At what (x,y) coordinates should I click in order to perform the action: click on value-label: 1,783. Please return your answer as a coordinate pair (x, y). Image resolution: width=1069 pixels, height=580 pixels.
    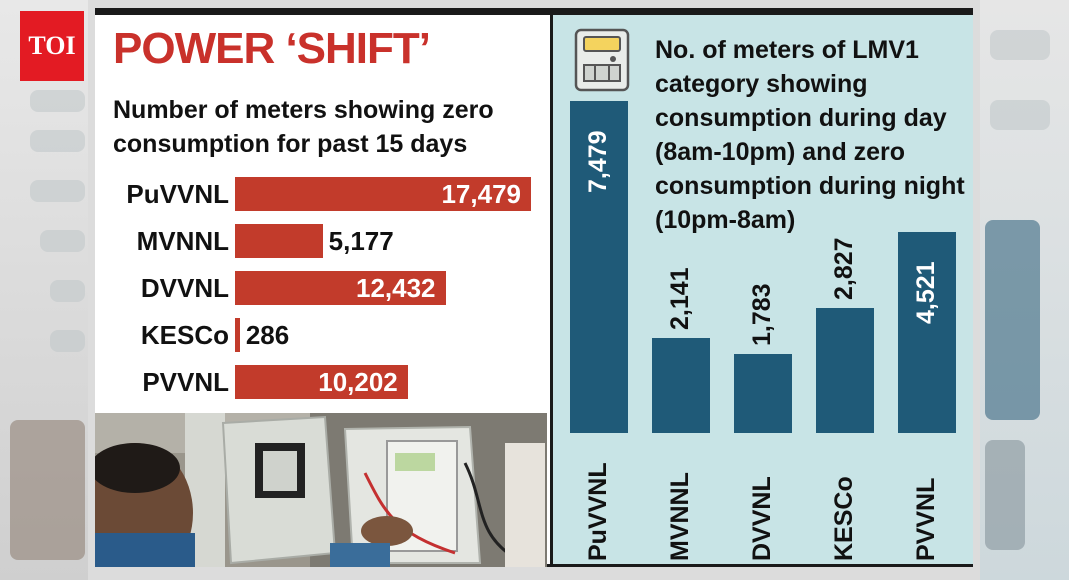
    Looking at the image, I should click on (762, 314).